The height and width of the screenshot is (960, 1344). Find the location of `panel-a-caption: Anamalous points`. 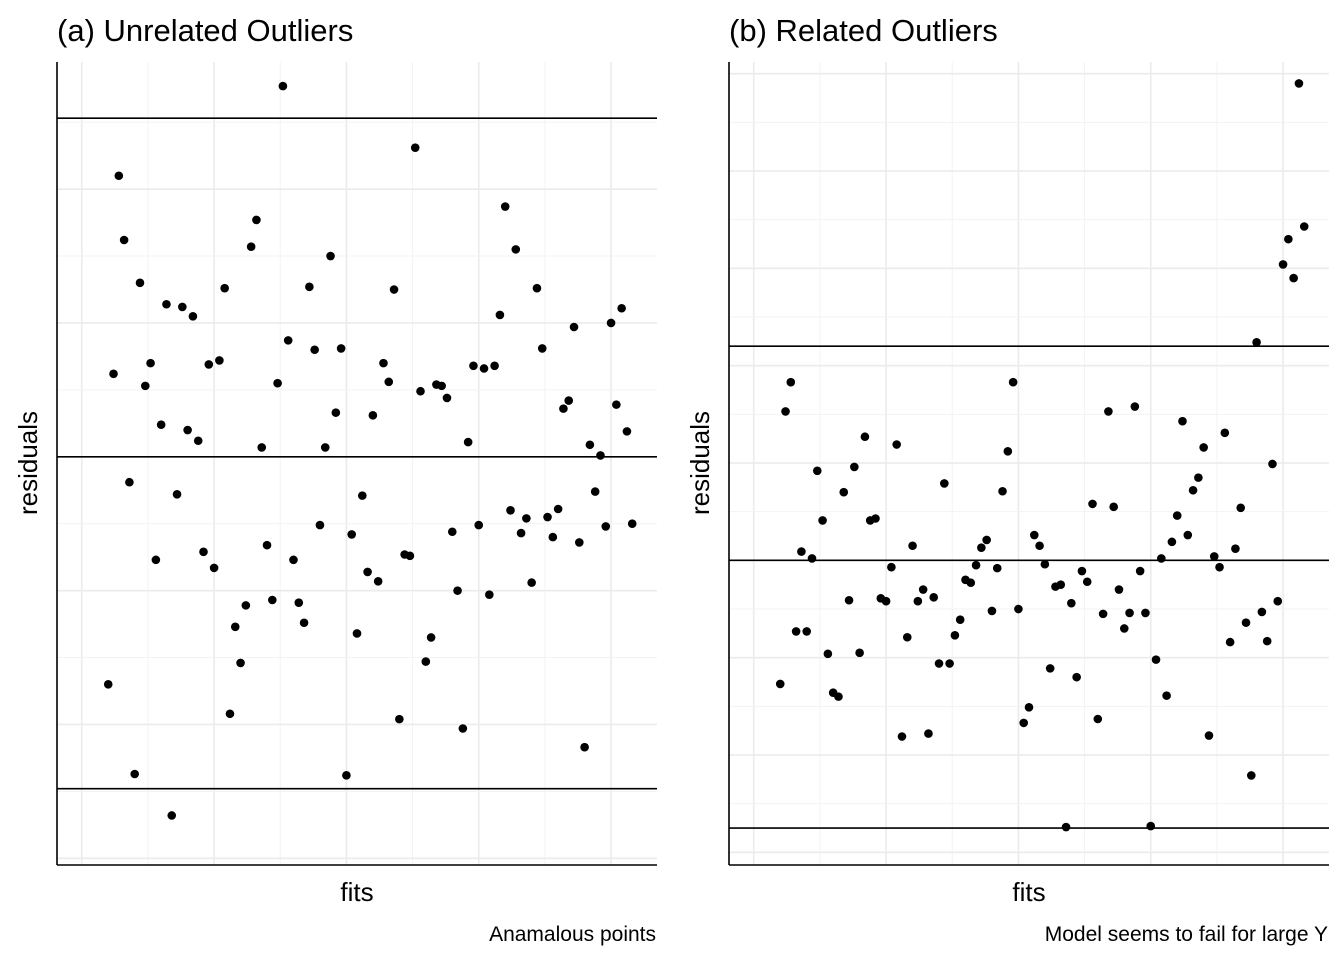

panel-a-caption: Anamalous points is located at coordinates (572, 934).